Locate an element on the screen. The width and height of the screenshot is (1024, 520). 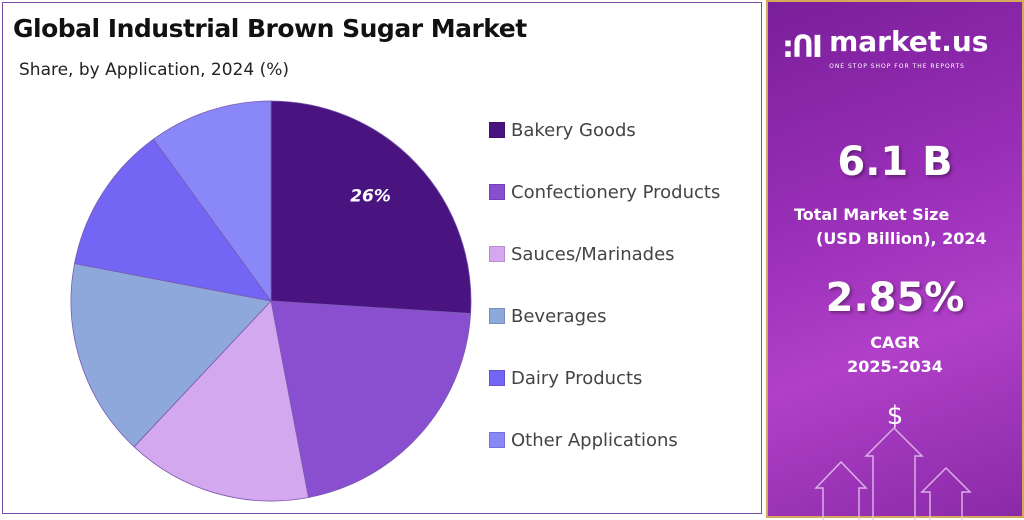
pie-slice-other-applications is located at coordinates (212, 201).